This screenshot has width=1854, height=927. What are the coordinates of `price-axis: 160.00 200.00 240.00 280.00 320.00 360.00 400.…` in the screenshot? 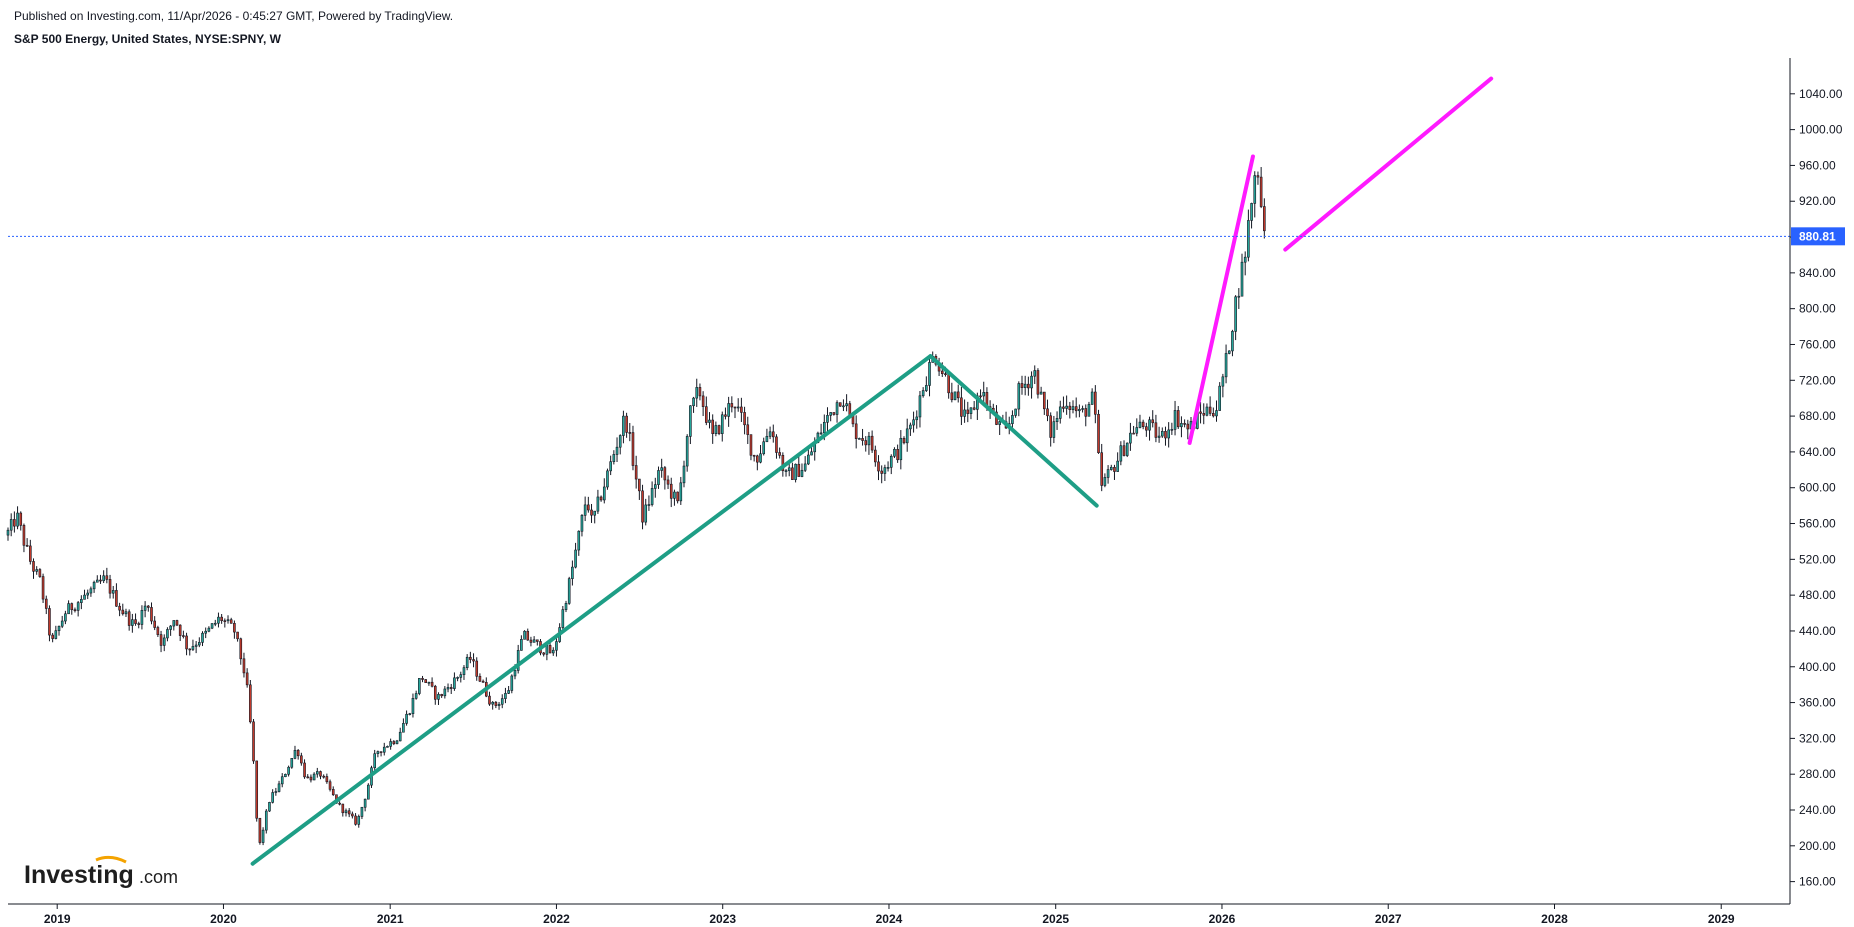 It's located at (1816, 481).